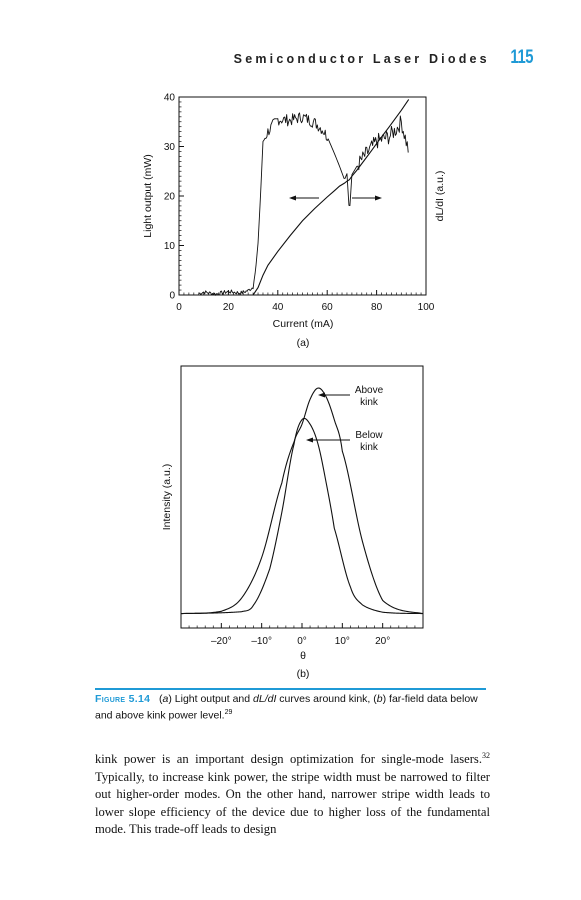 The image size is (581, 900). Describe the element at coordinates (265, 699) in the screenshot. I see `caption-italic-dldi: dL/dI` at that location.